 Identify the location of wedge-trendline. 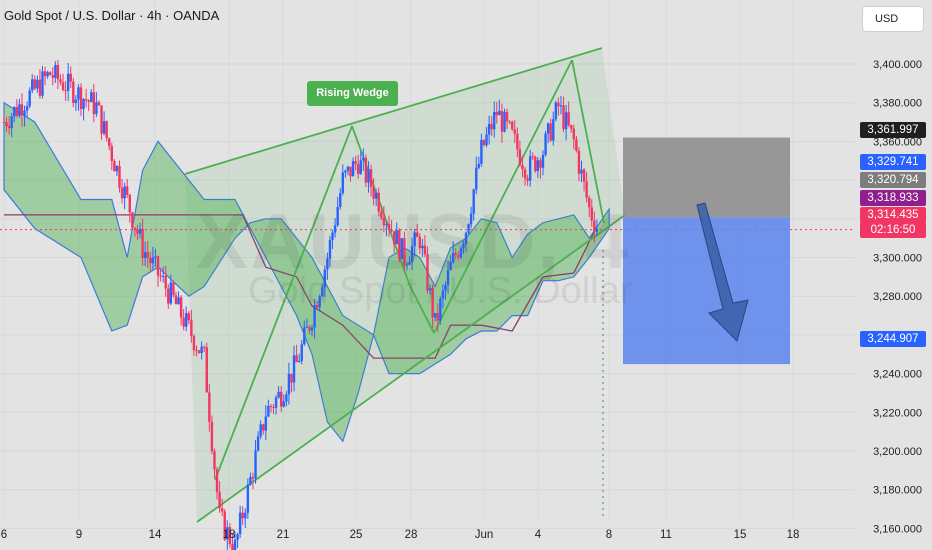
(393, 111).